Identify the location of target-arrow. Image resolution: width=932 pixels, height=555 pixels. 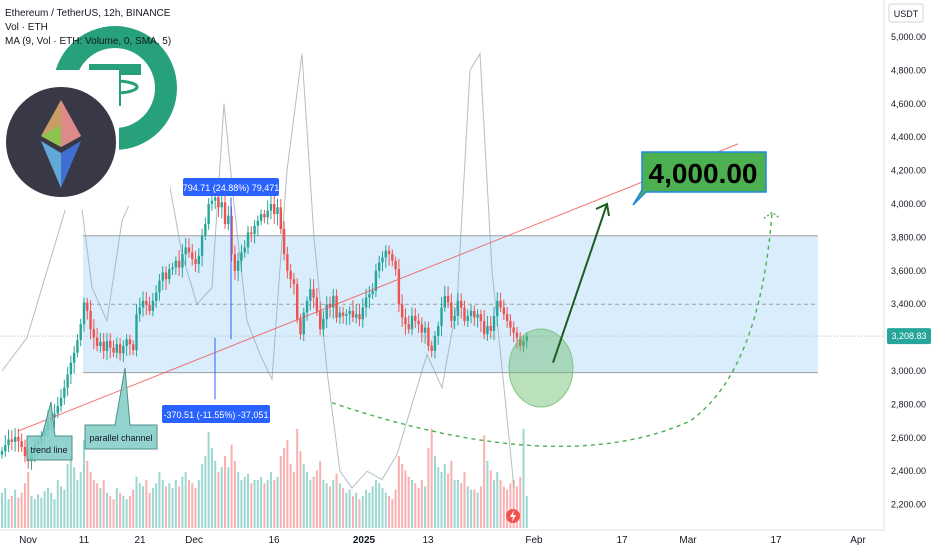
(580, 283).